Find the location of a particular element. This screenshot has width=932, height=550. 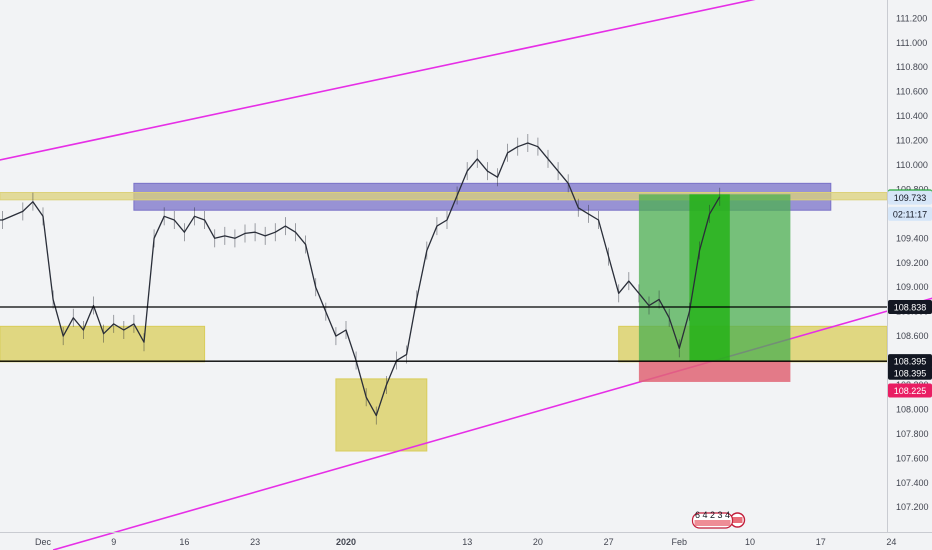

price-tick-label: 111.200 is located at coordinates (911, 18).